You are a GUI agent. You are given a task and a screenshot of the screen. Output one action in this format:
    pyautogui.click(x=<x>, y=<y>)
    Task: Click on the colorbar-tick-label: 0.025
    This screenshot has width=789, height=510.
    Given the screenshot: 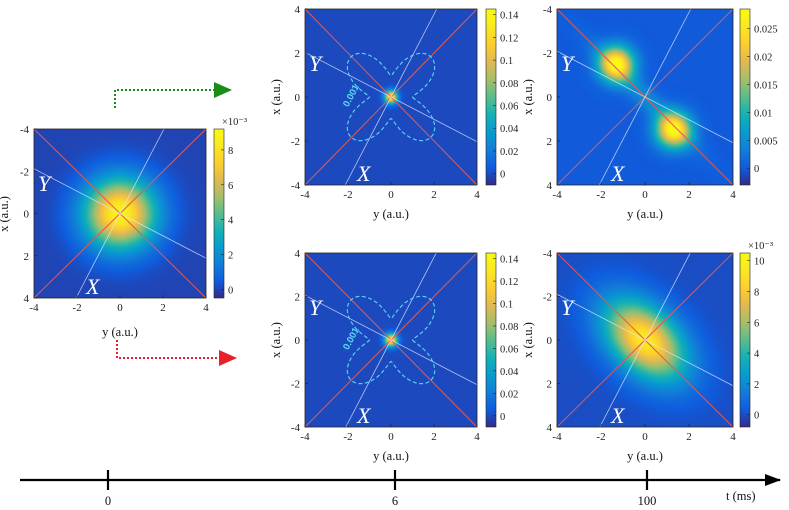 What is the action you would take?
    pyautogui.click(x=766, y=30)
    